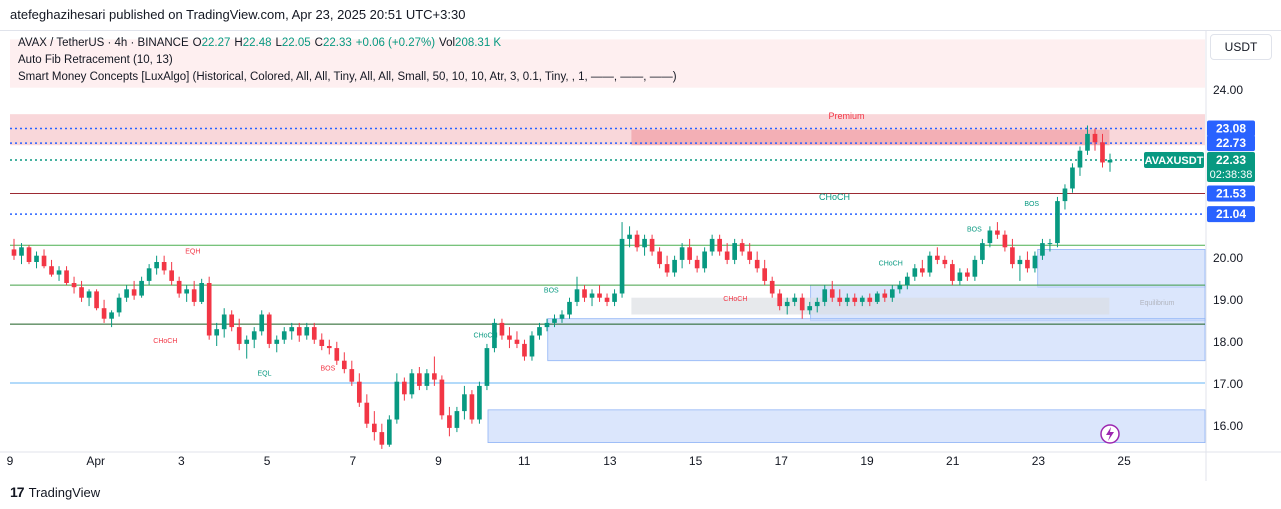 The height and width of the screenshot is (509, 1281). What do you see at coordinates (267, 461) in the screenshot?
I see `x-tick-label: 5` at bounding box center [267, 461].